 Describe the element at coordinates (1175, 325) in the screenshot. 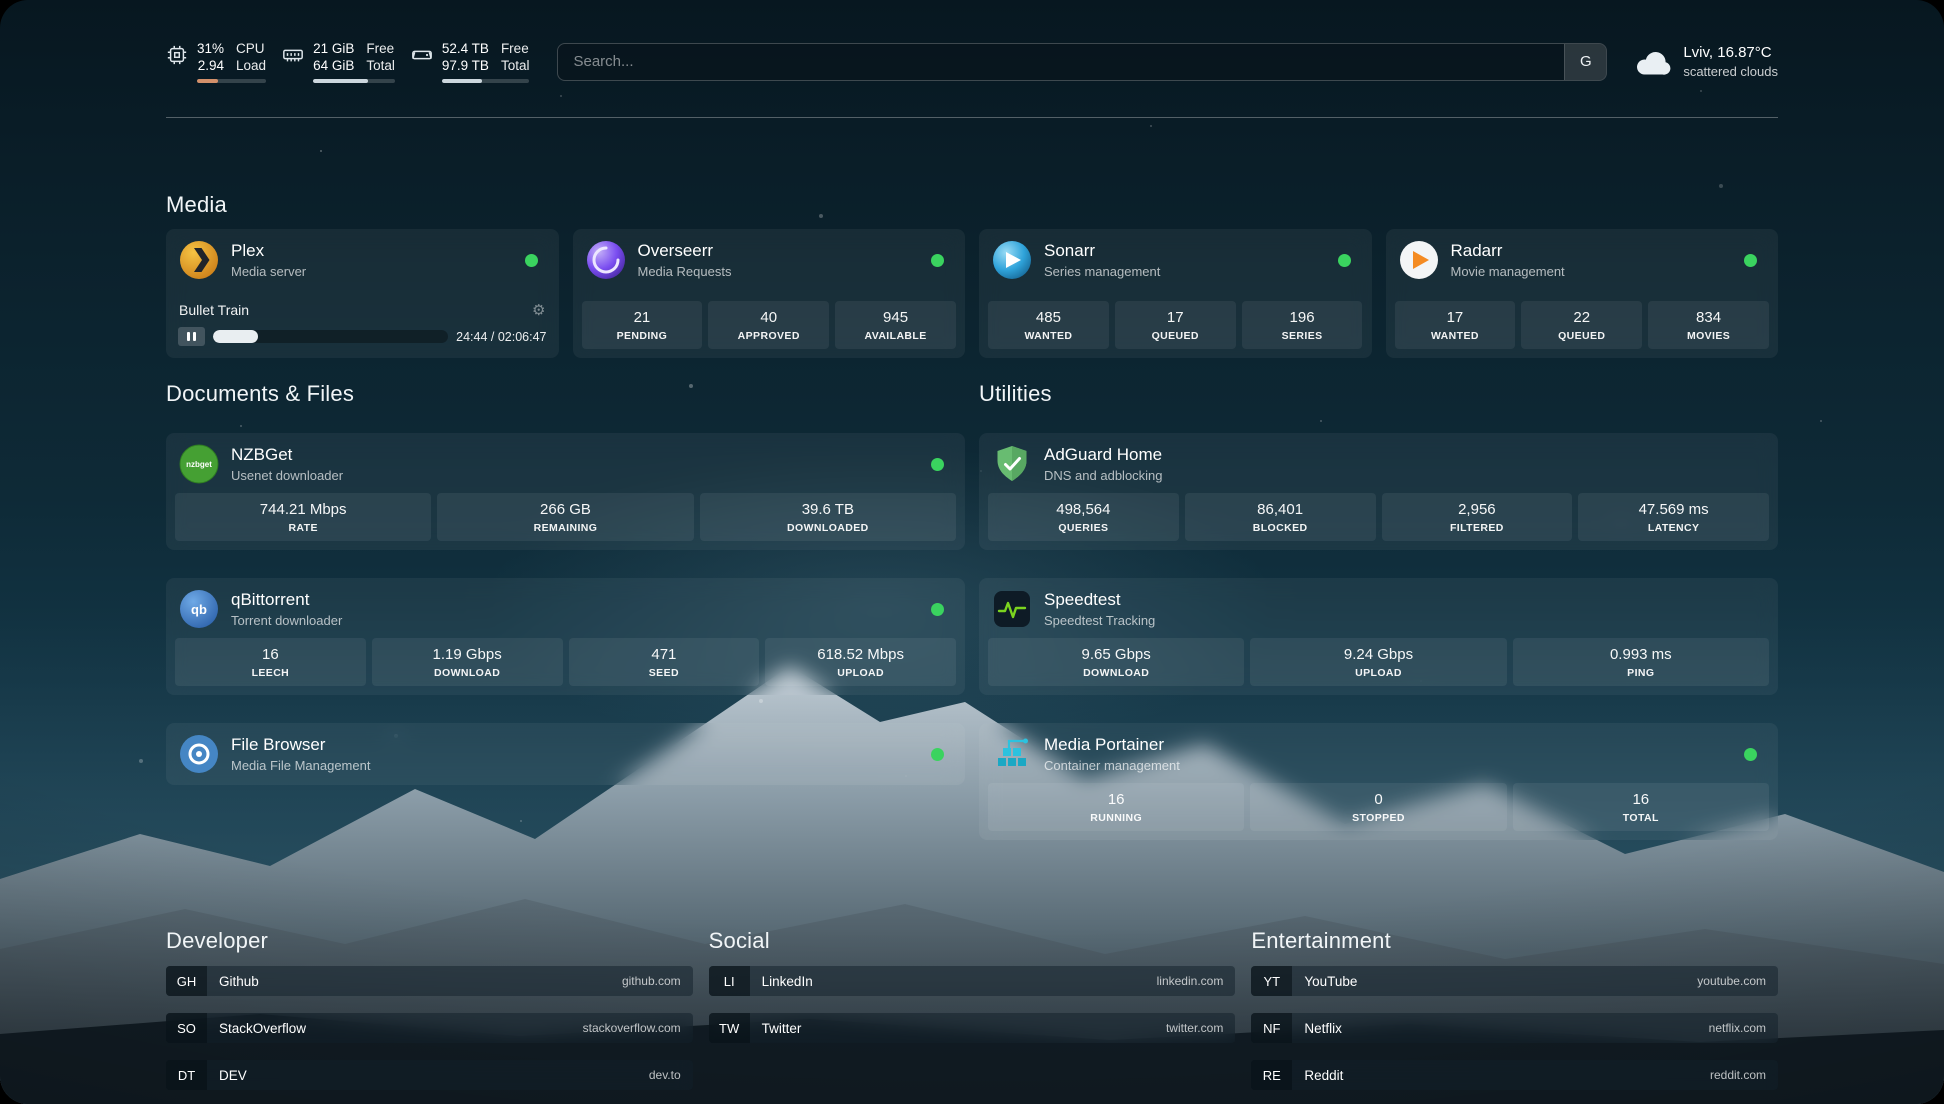

I see `stat-queued: 17 QUEUED` at that location.